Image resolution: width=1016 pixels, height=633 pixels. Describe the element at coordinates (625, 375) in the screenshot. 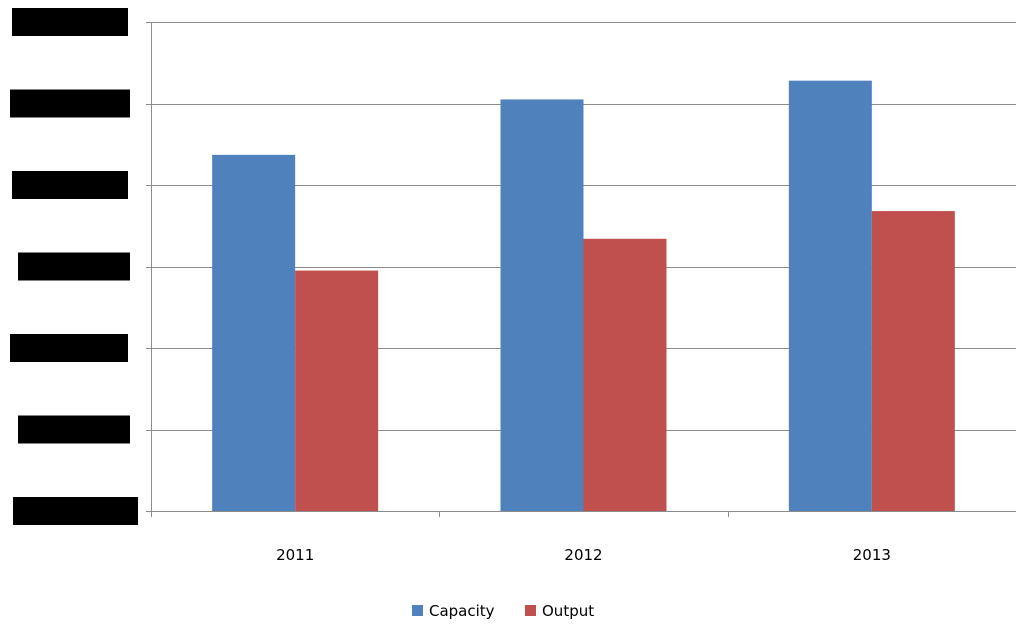

I see `bar-output-2012` at that location.